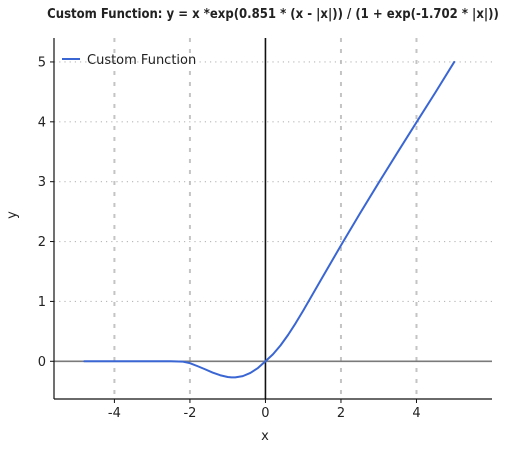 The image size is (531, 452). Describe the element at coordinates (341, 413) in the screenshot. I see `x-tick-label: 2` at that location.